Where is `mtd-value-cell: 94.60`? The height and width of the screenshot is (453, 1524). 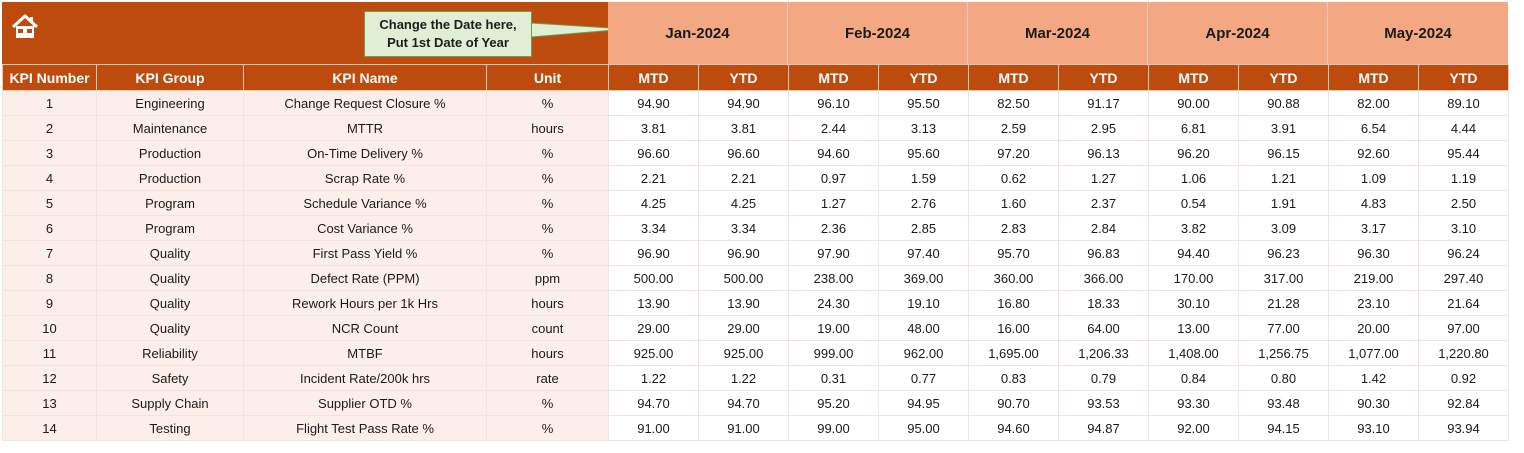 mtd-value-cell: 94.60 is located at coordinates (1013, 428).